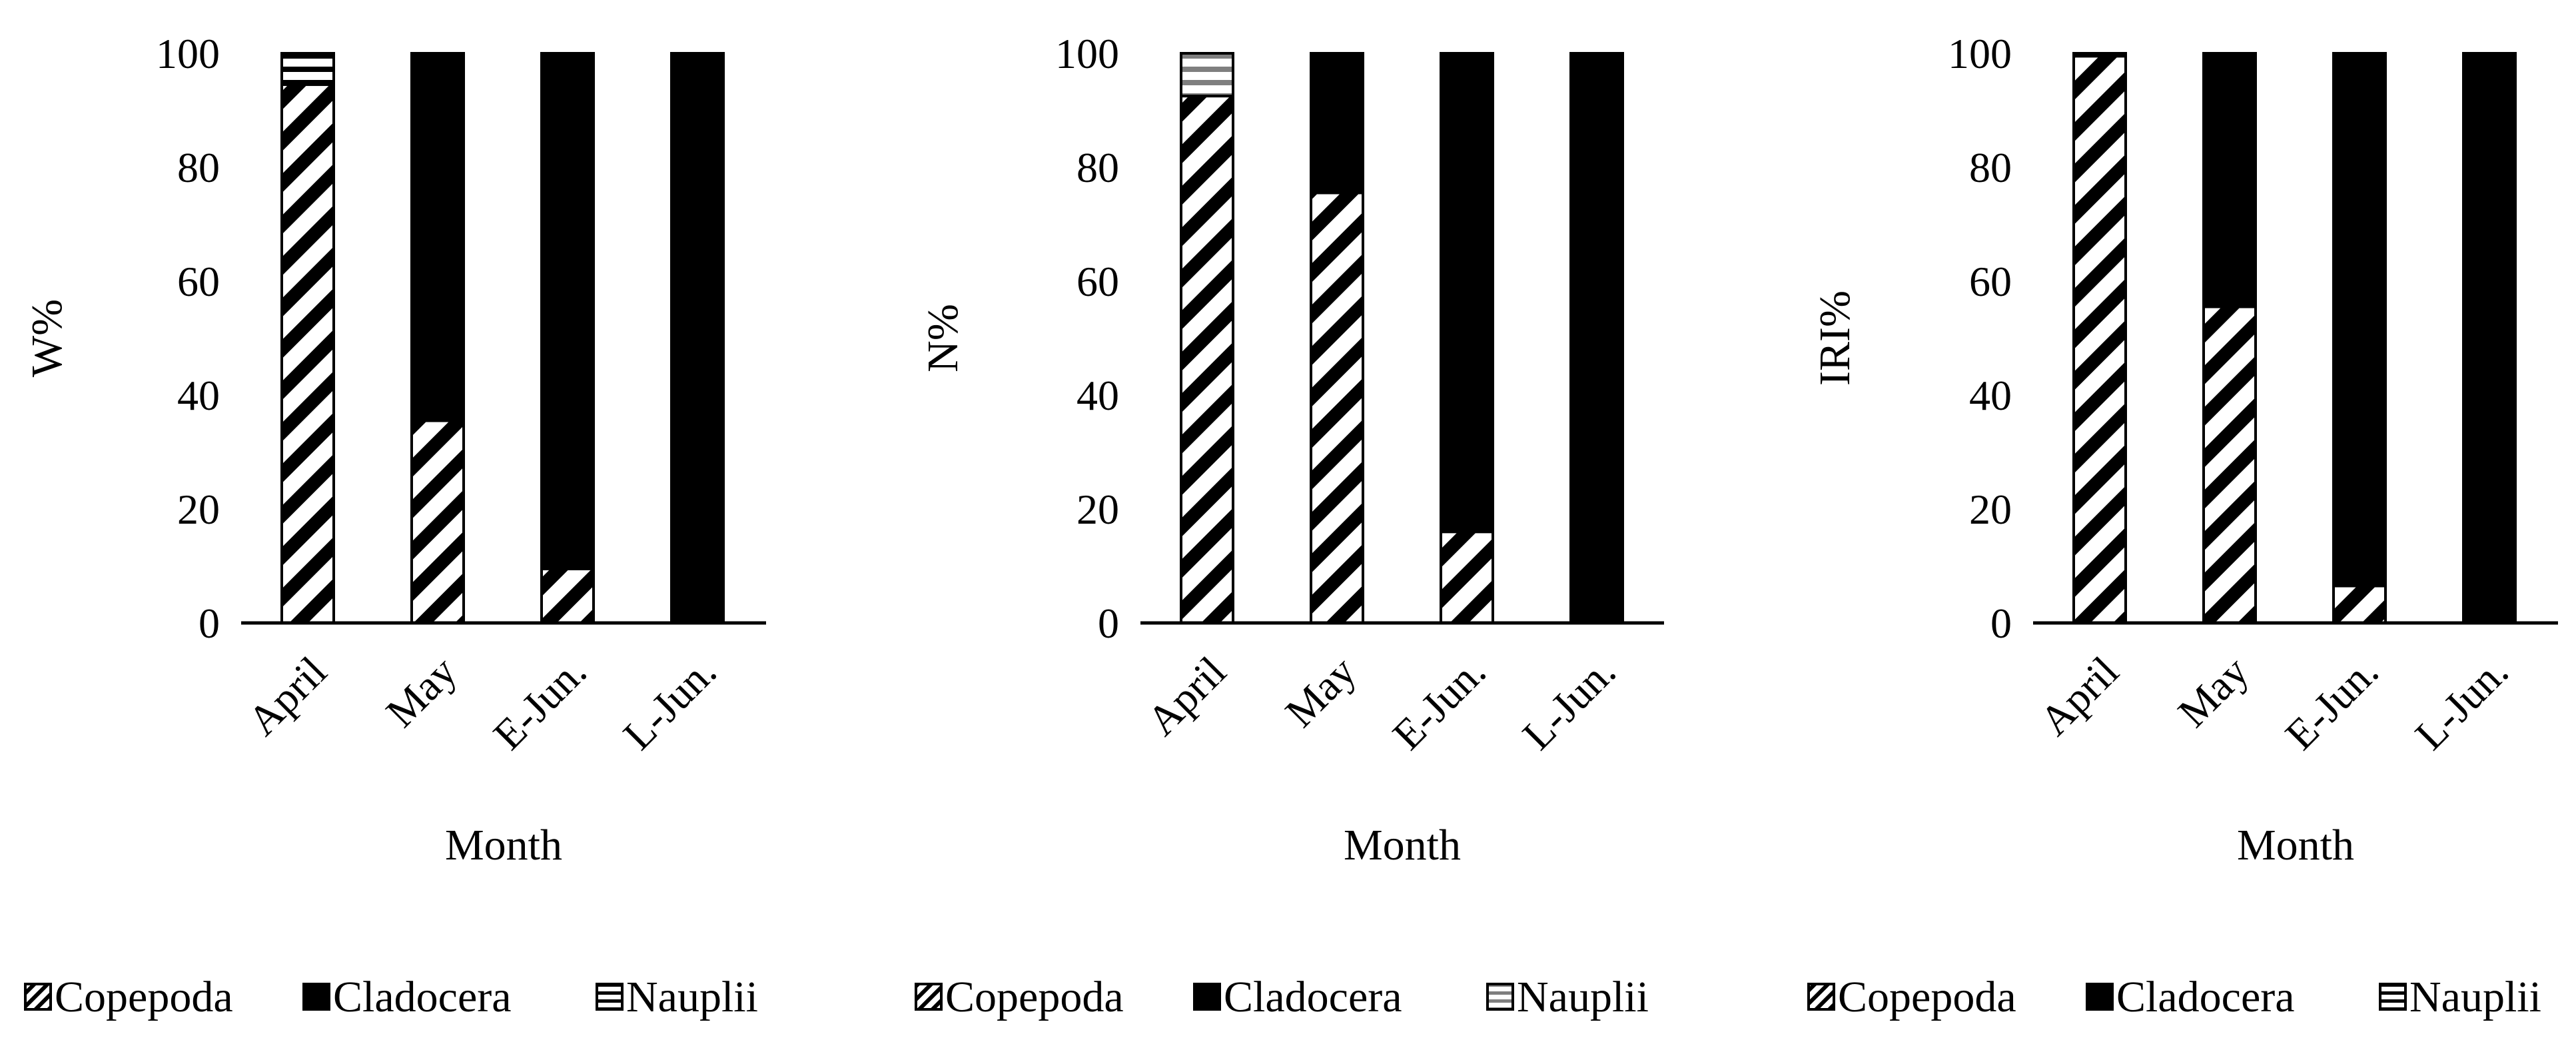 Image resolution: width=2576 pixels, height=1056 pixels. What do you see at coordinates (943, 338) in the screenshot?
I see `y-axis-label: N%` at bounding box center [943, 338].